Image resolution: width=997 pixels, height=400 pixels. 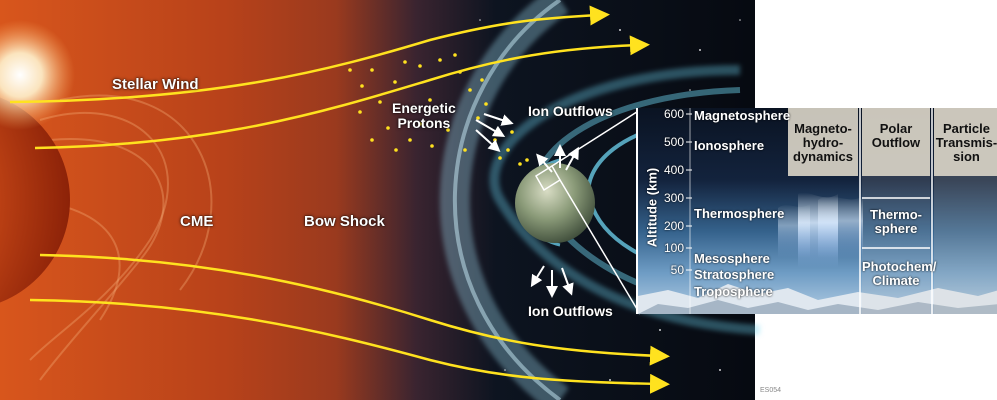 I want to click on ion-outflows-bottom-label: Ion Outflows, so click(x=570, y=311).